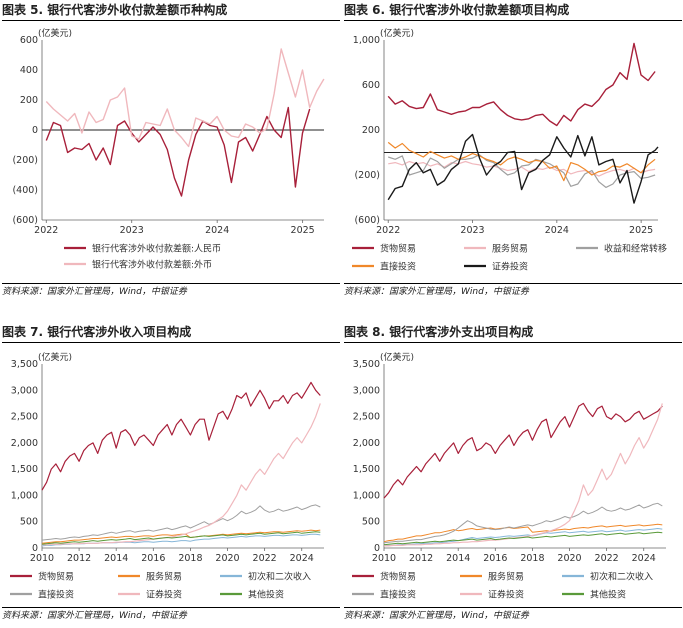 The image size is (683, 628). I want to click on fig6-xtick-label: 2024, so click(557, 230).